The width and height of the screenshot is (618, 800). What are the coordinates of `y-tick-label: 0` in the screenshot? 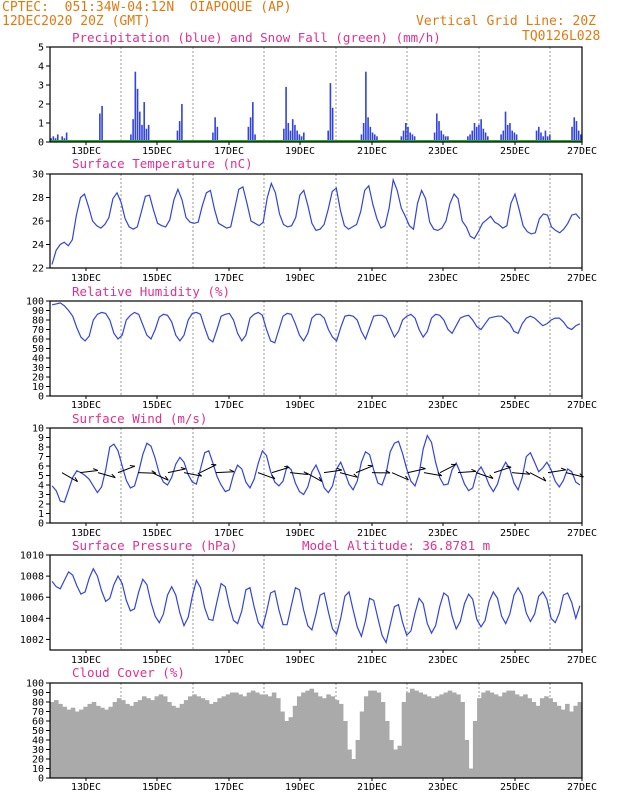 It's located at (41, 524).